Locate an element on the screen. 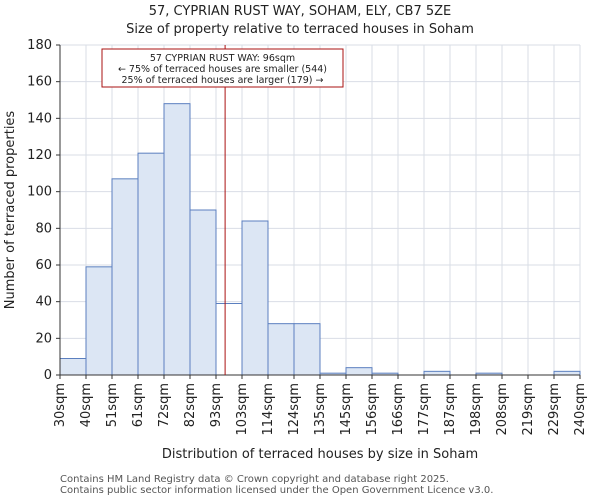  y-tick-label: 160 is located at coordinates (39, 82).